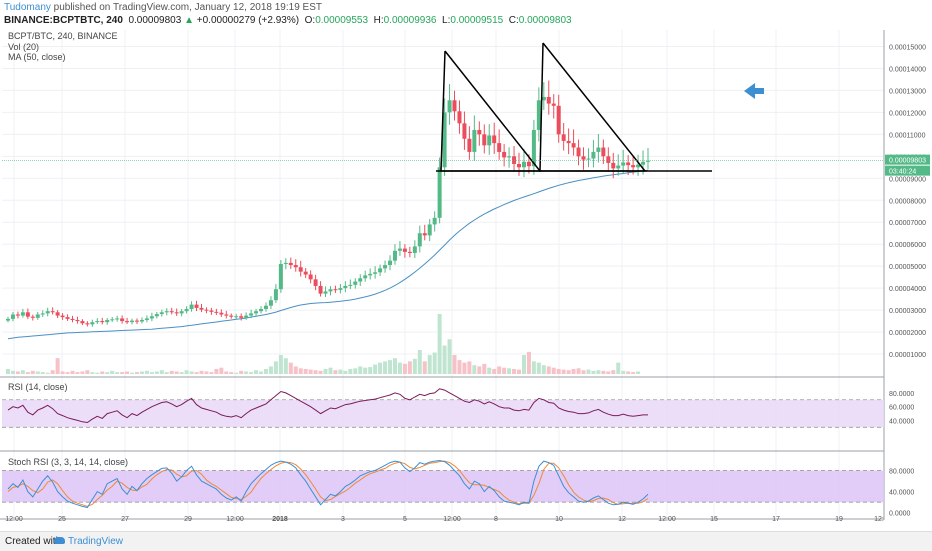  What do you see at coordinates (405, 519) in the screenshot?
I see `time-tick-label: 5` at bounding box center [405, 519].